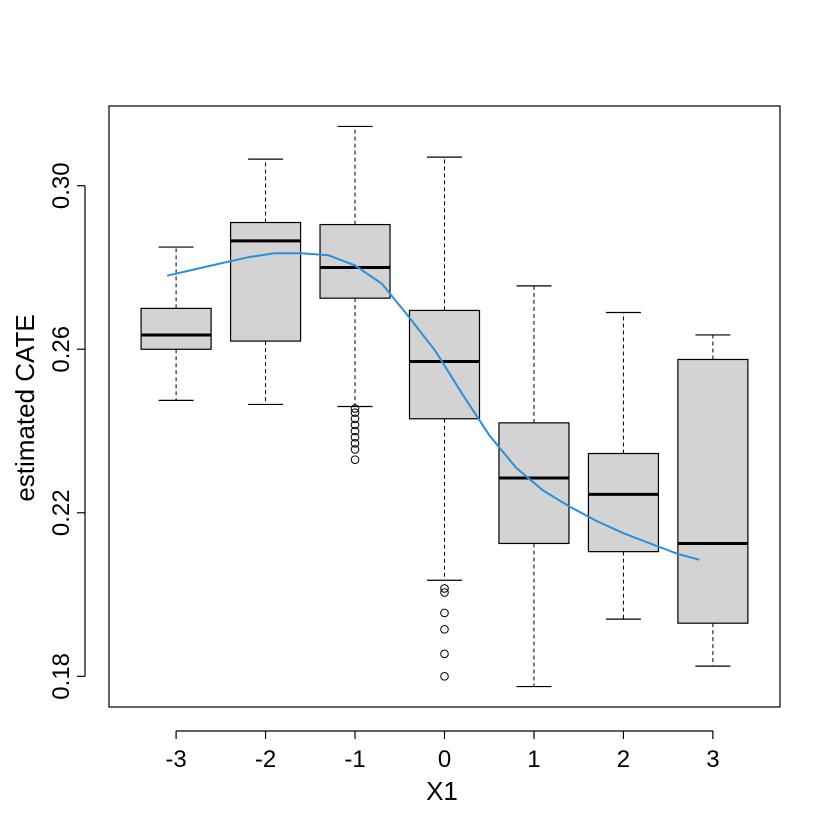 This screenshot has width=840, height=840. Describe the element at coordinates (67, 431) in the screenshot. I see `y-axis: 0.18 0.22 0.26 0.30` at that location.